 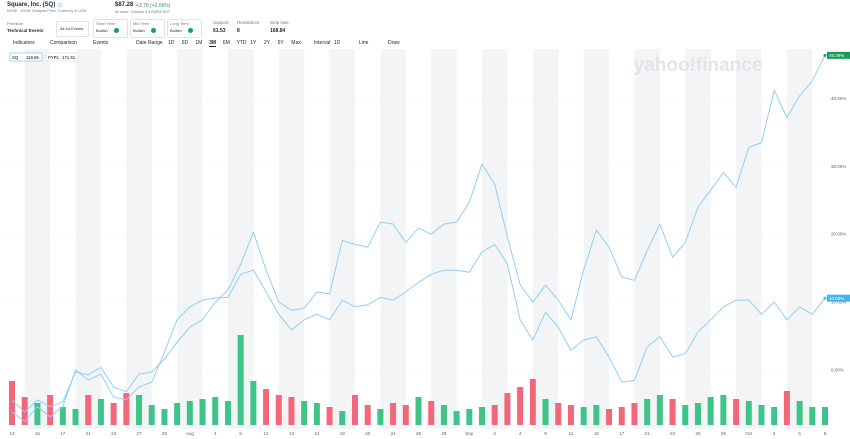 What do you see at coordinates (24, 43) in the screenshot?
I see `toolbar-item: Indicators` at bounding box center [24, 43].